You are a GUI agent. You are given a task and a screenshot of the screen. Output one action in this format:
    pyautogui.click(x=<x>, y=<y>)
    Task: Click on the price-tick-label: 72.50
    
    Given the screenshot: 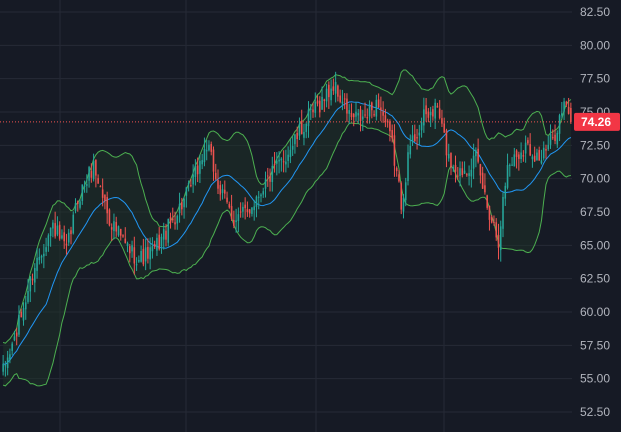 What is the action you would take?
    pyautogui.click(x=595, y=145)
    